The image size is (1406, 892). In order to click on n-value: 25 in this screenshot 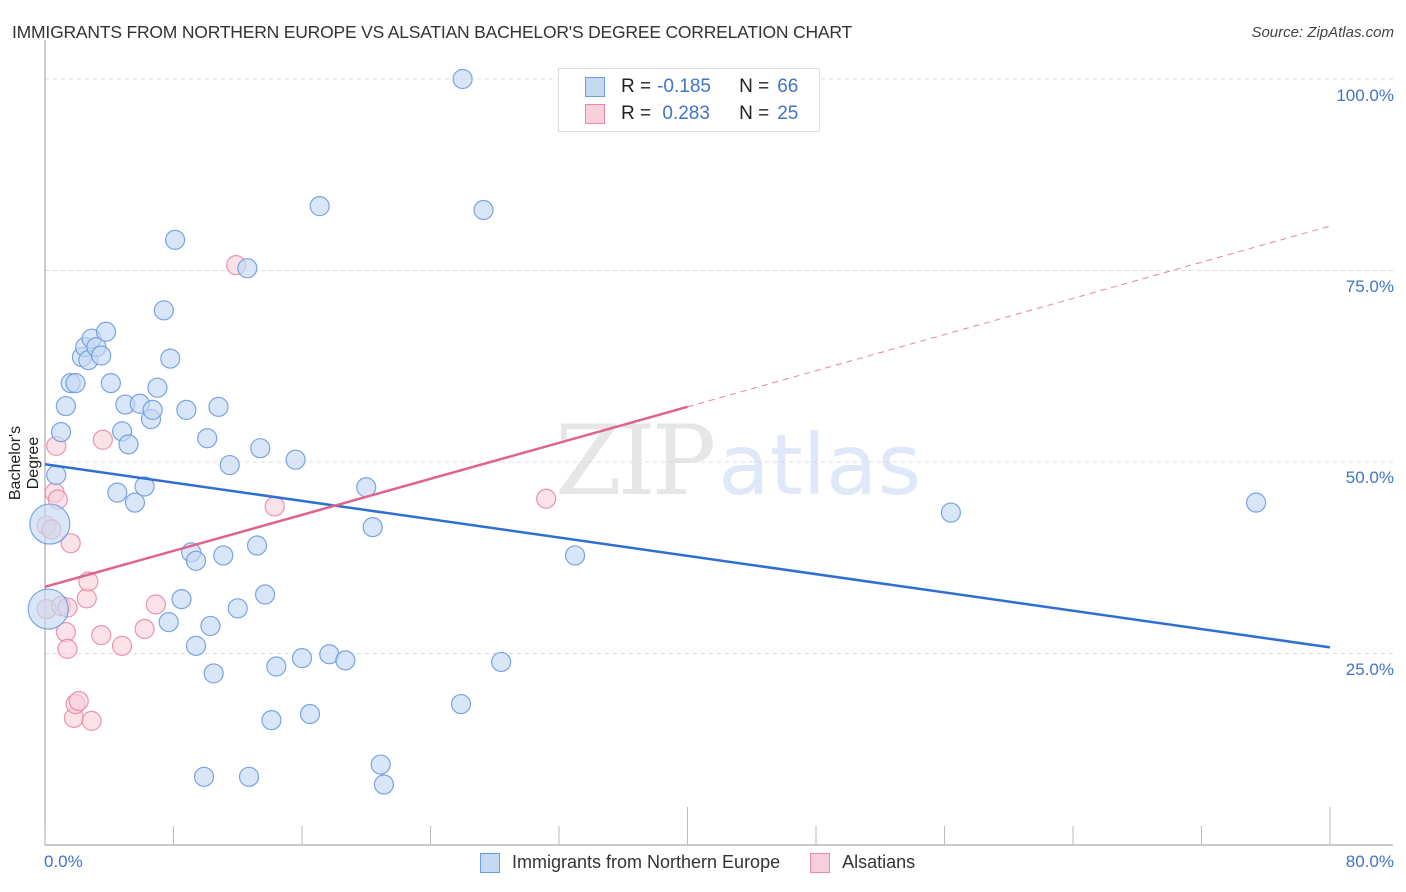, I will do `click(788, 113)`.